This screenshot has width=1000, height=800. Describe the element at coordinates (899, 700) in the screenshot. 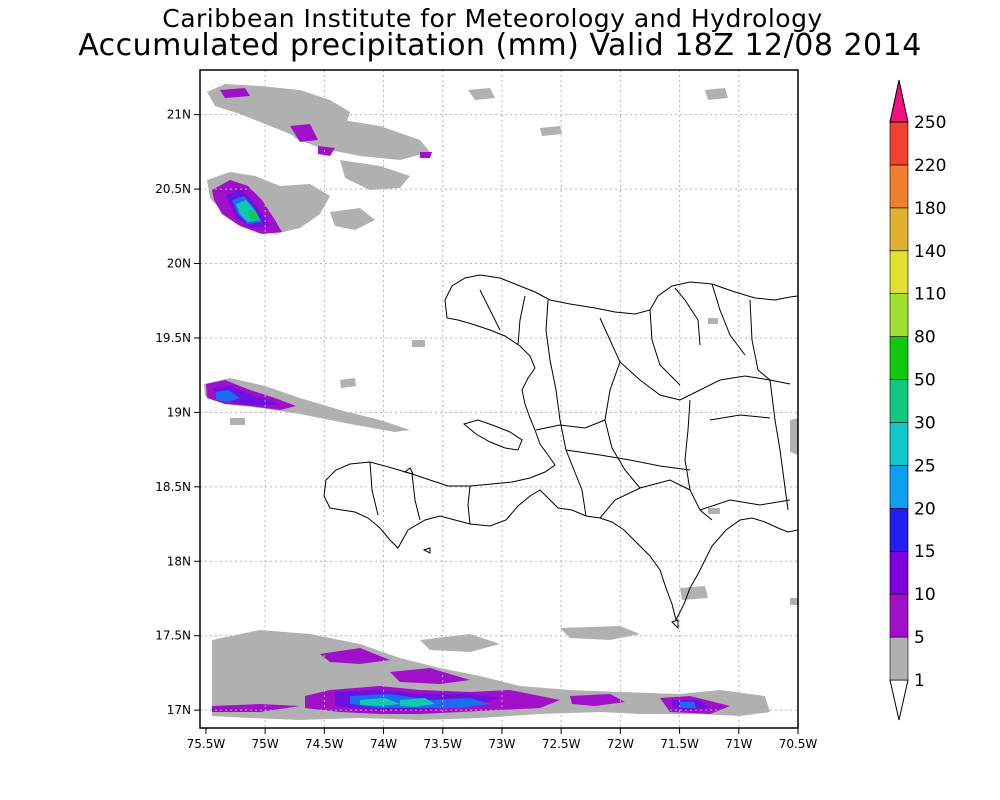

I see `colorbar-under-arrow` at that location.